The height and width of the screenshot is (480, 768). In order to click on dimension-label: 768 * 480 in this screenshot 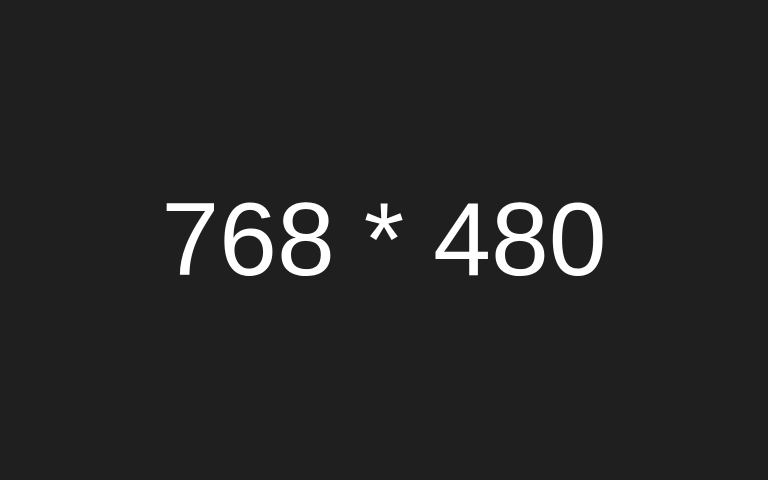, I will do `click(384, 240)`.